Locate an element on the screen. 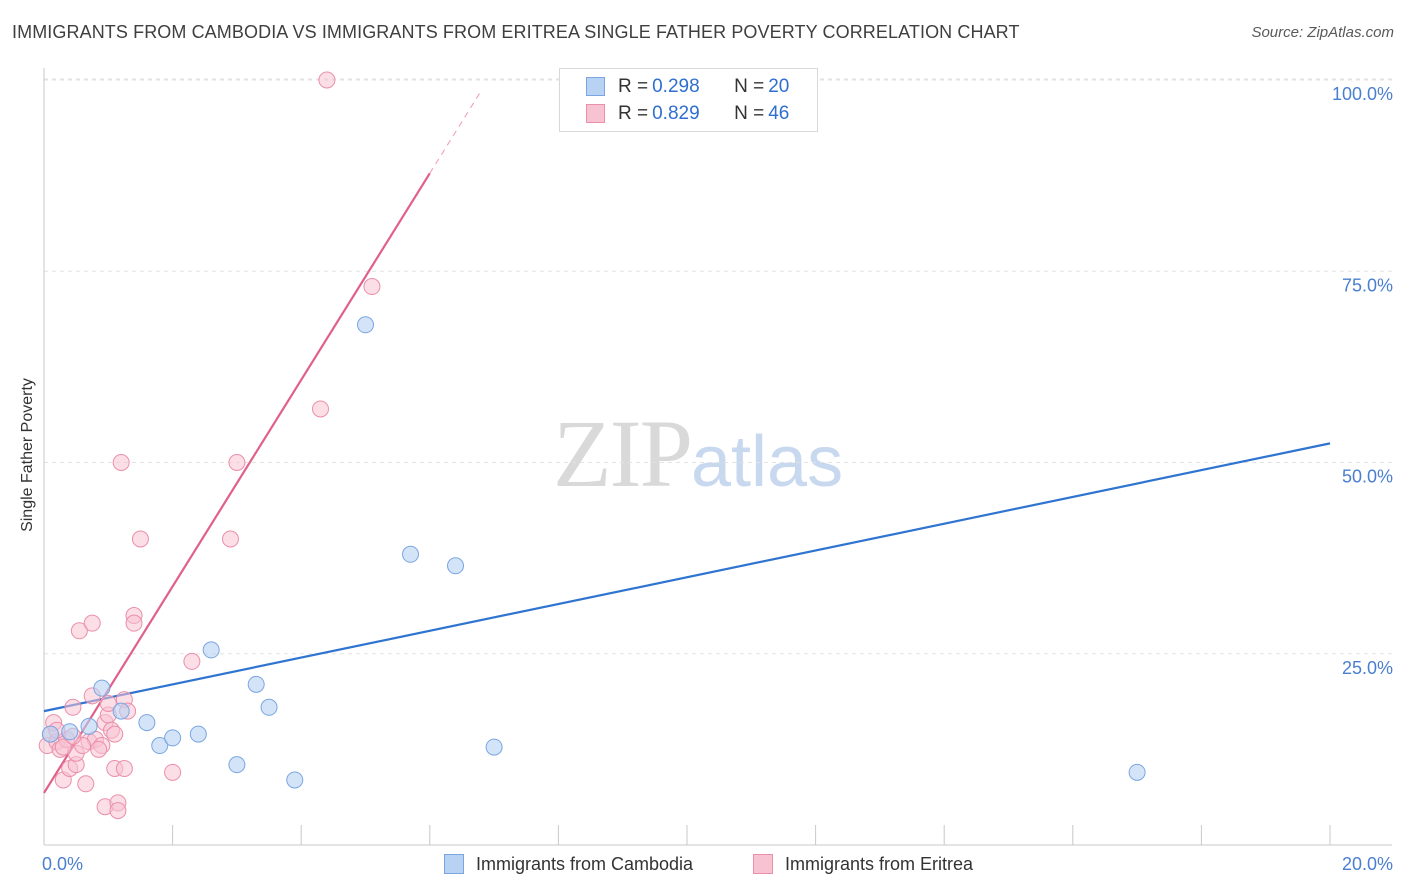  cambodia-r-value: 0.298 is located at coordinates (676, 86).